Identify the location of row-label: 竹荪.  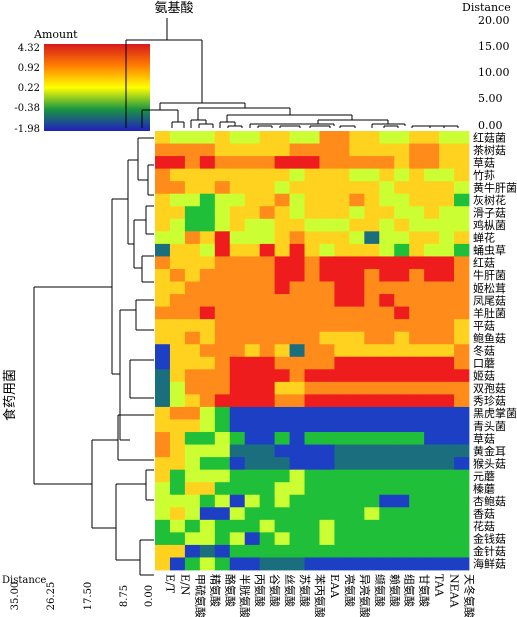
(484, 175).